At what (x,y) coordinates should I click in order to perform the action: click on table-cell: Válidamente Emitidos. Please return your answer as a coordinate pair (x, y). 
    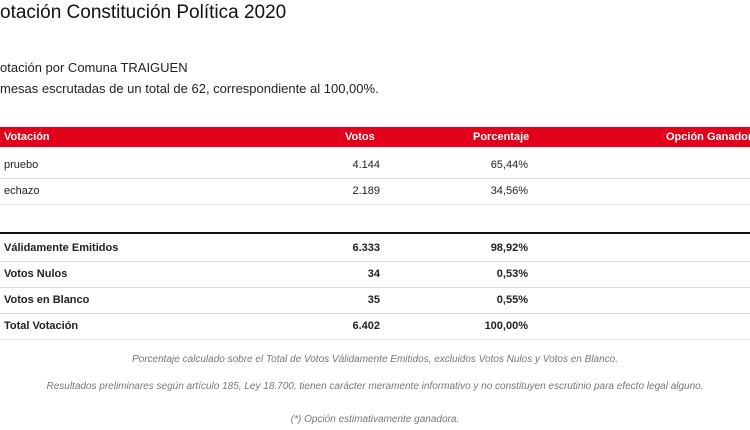
    Looking at the image, I should click on (61, 248).